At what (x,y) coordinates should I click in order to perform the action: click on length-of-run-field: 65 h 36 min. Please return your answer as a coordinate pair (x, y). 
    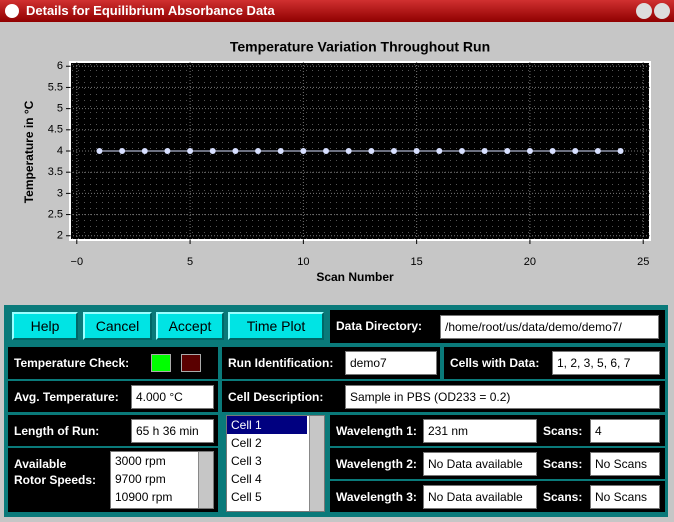
    Looking at the image, I should click on (172, 431).